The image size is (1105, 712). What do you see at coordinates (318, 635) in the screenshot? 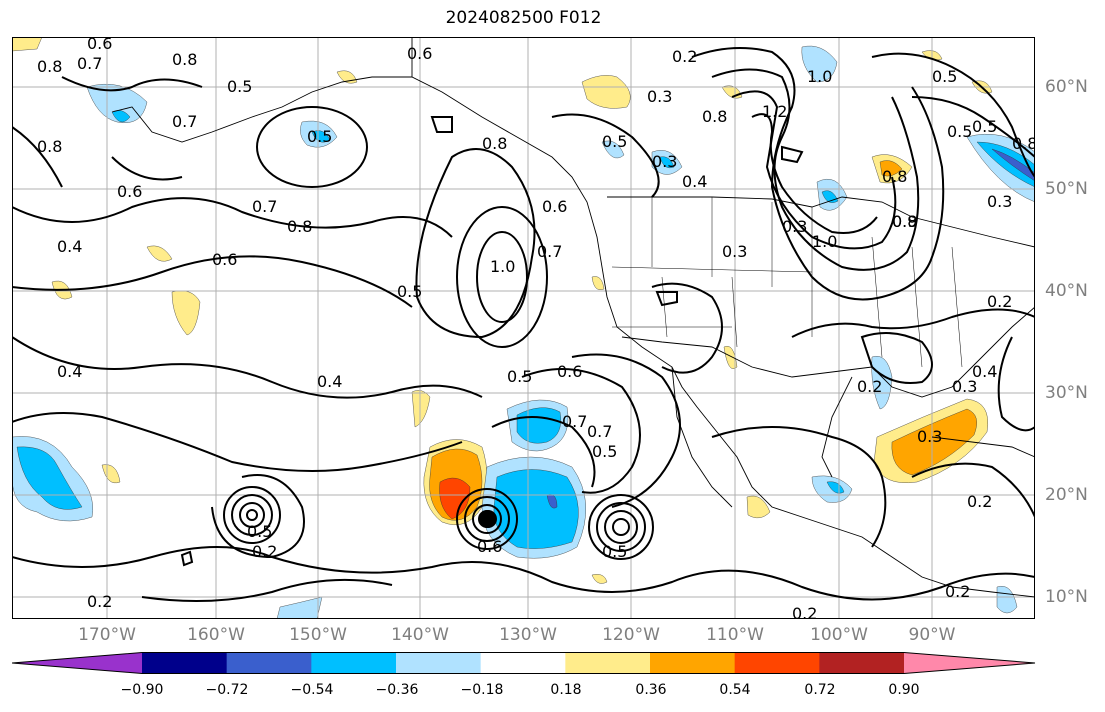
I see `lon-label: 150°W` at bounding box center [318, 635].